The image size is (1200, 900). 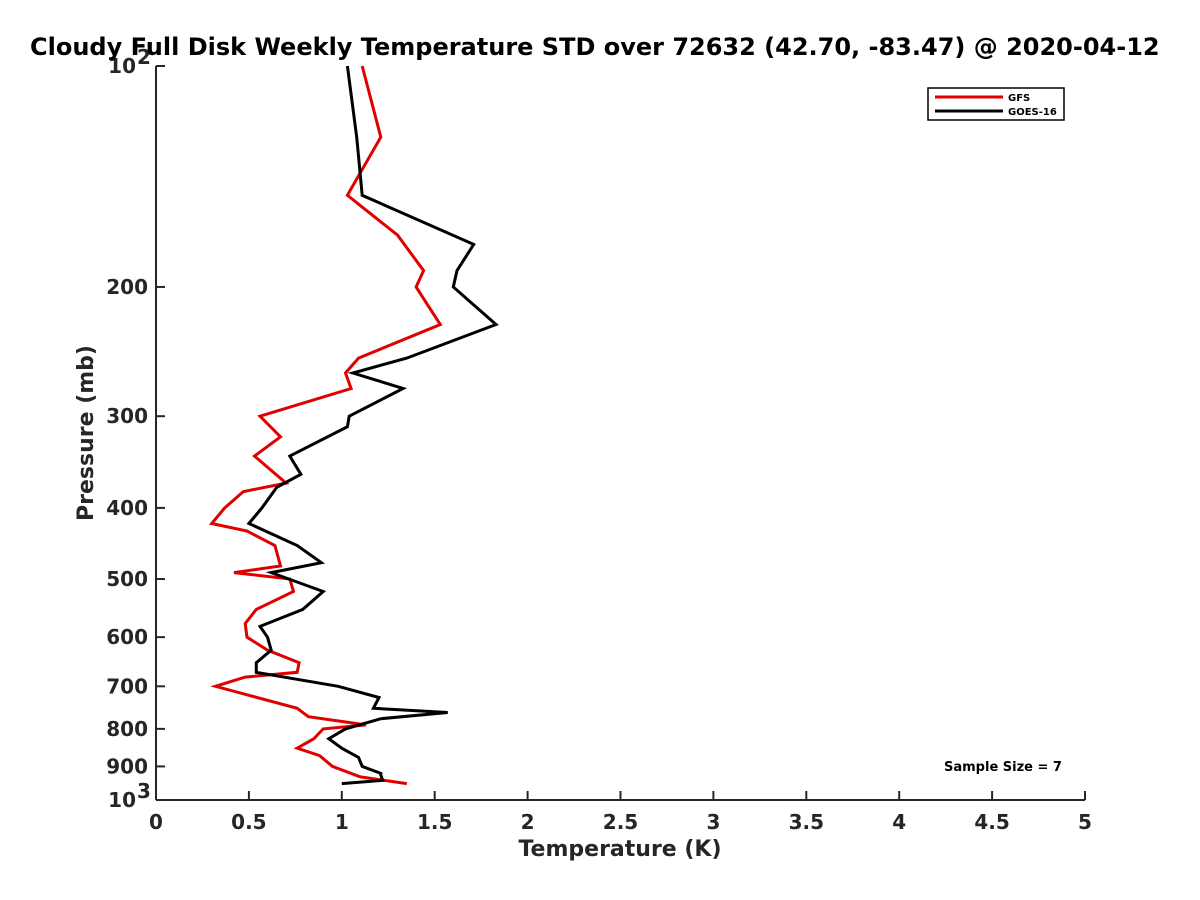 I want to click on legend-label-gfs: GFS, so click(x=1019, y=98).